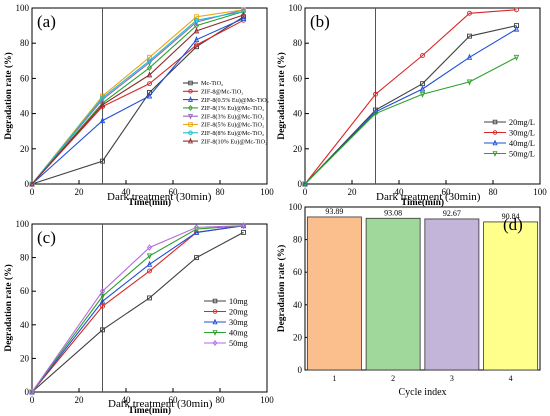 The height and width of the screenshot is (416, 550). What do you see at coordinates (232, 125) in the screenshot?
I see `legend-label: ZIF-8(5% Eu)@Mc-TiO₂` at bounding box center [232, 125].